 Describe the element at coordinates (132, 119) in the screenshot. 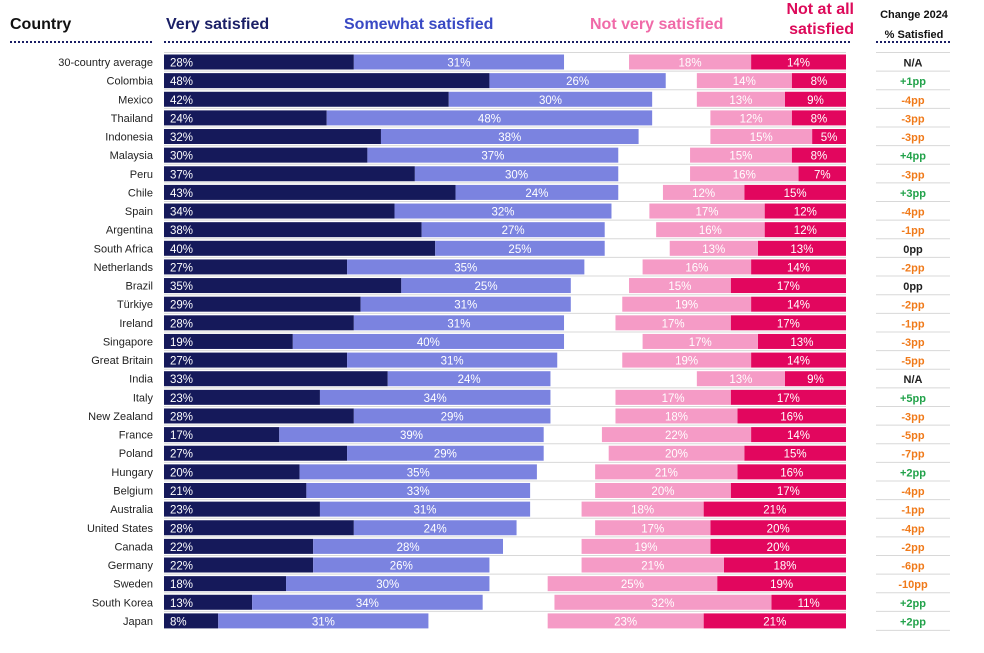

I see `country-label: Thailand` at that location.